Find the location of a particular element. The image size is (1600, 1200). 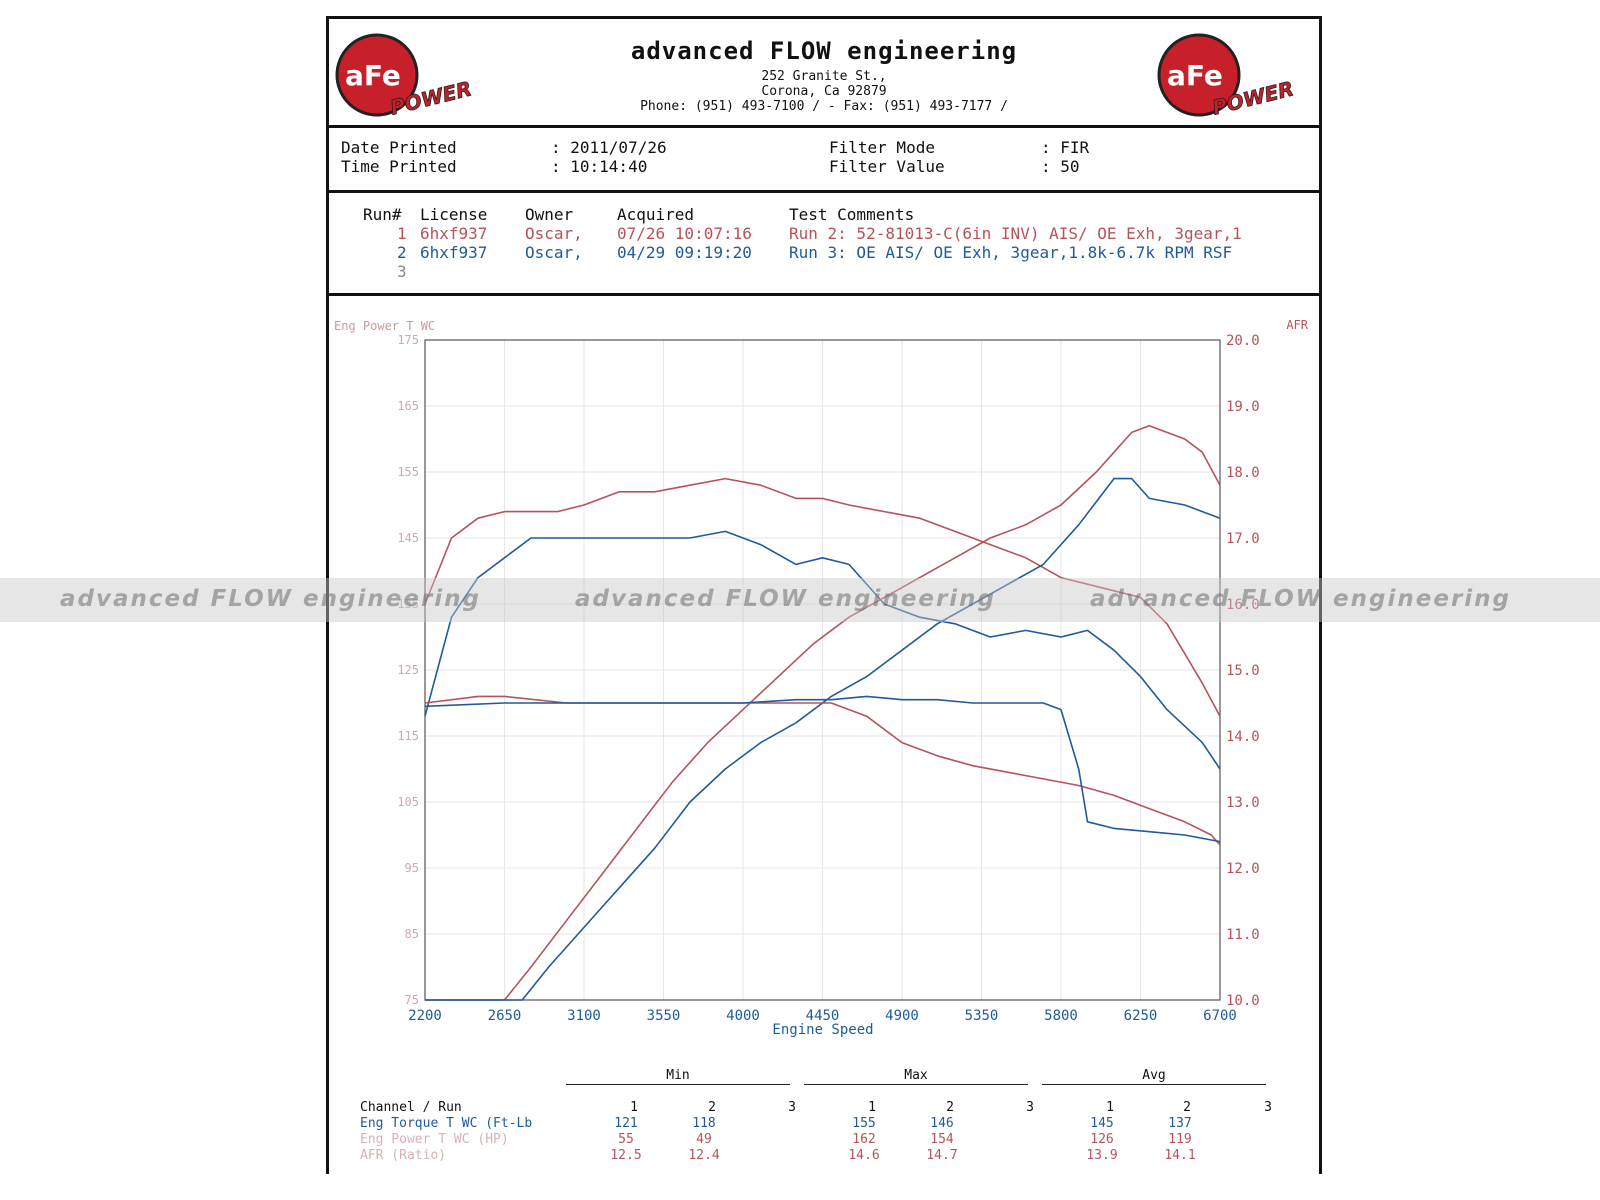

address-line-1: 252 Granite St., is located at coordinates (824, 76).